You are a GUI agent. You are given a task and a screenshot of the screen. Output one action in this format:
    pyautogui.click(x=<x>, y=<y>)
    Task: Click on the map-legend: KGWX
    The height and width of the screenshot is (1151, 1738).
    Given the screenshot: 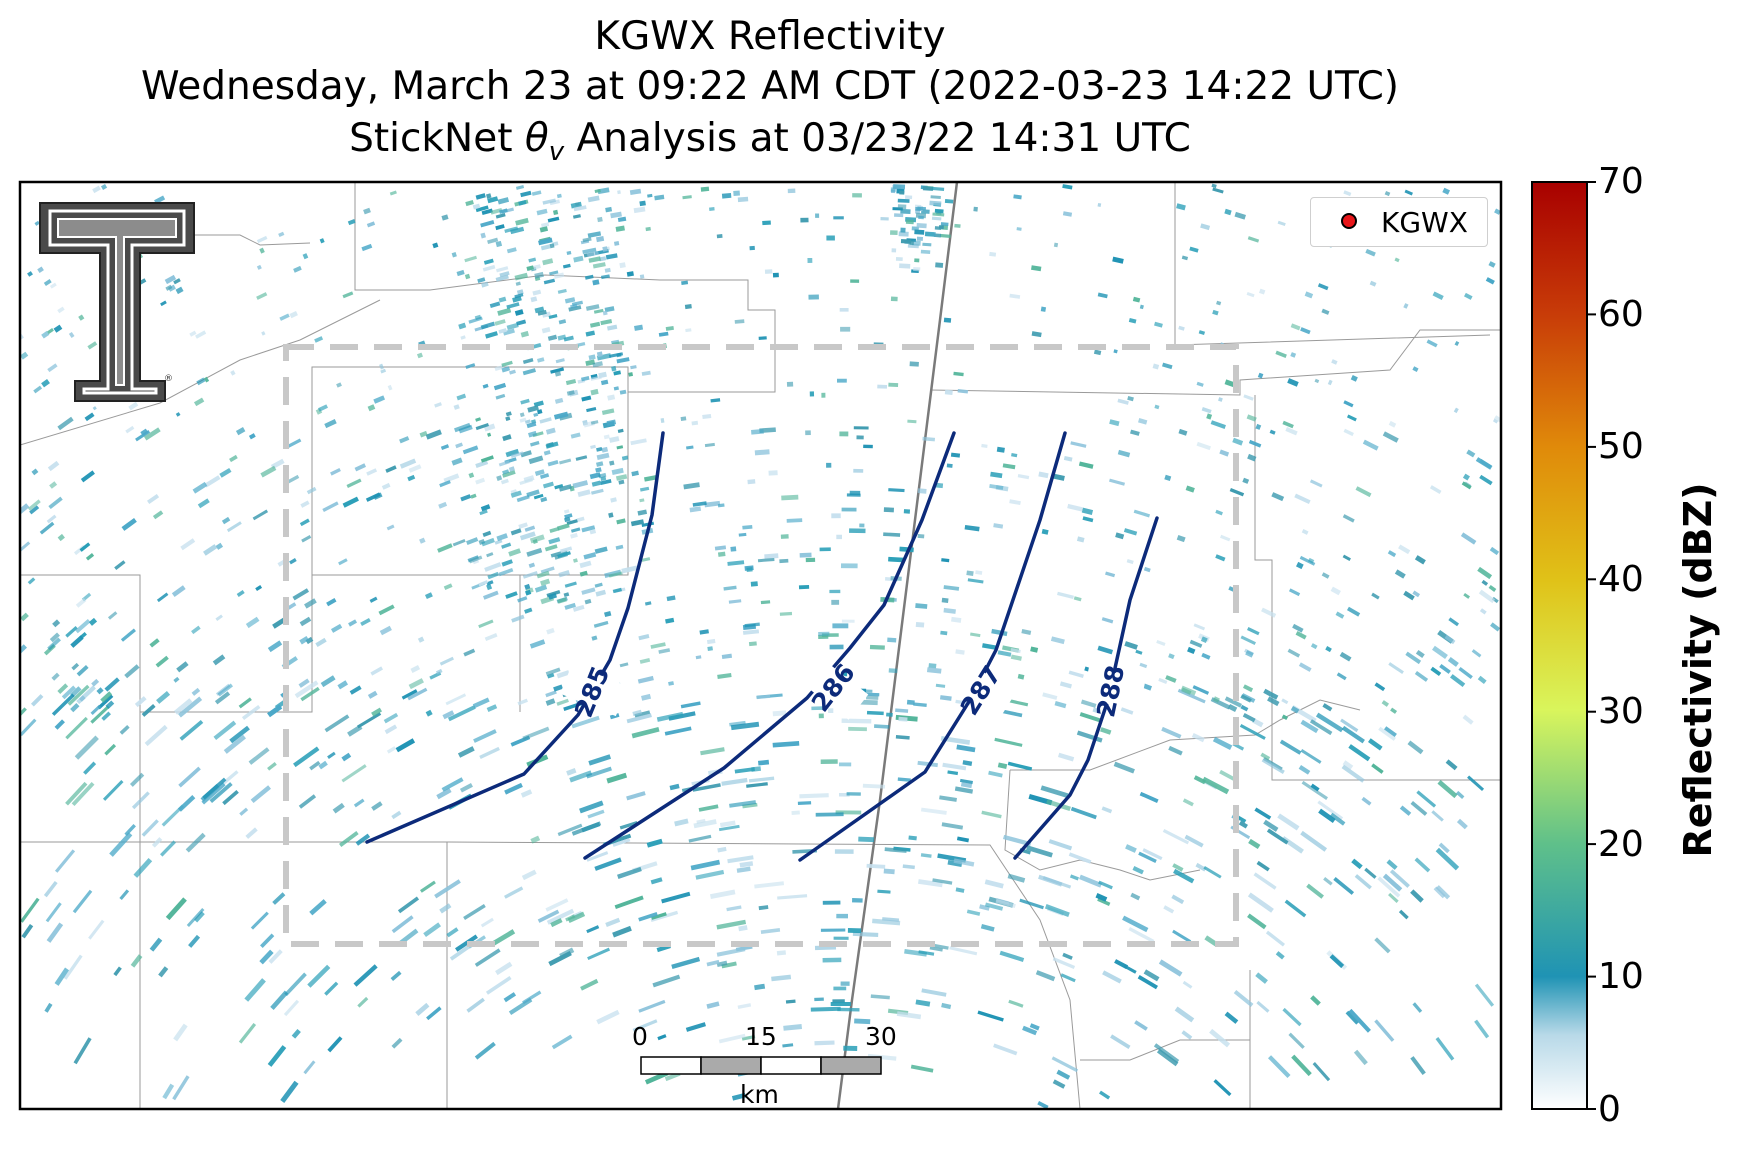 What is the action you would take?
    pyautogui.click(x=1399, y=222)
    